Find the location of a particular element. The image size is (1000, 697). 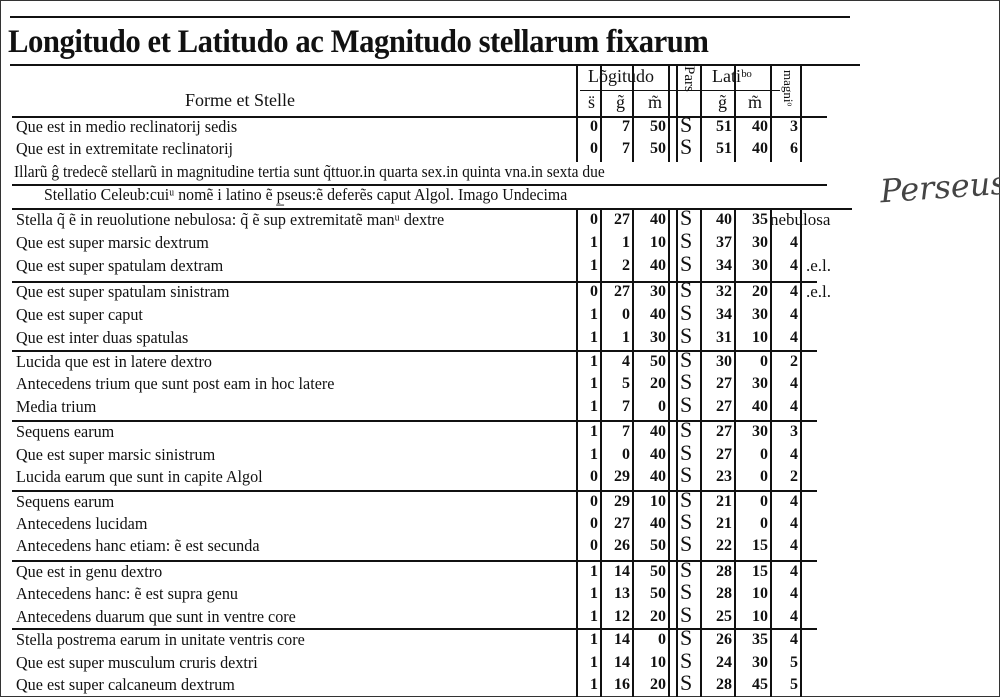

value-lg: 23 is located at coordinates (724, 476).